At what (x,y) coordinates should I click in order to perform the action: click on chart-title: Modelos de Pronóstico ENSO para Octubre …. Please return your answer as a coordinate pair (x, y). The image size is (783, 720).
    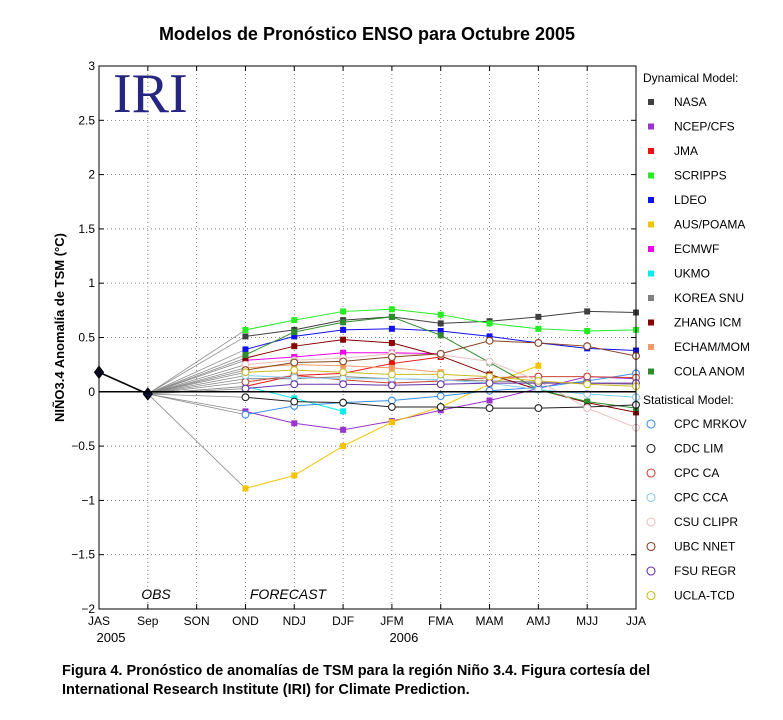
    Looking at the image, I should click on (367, 34).